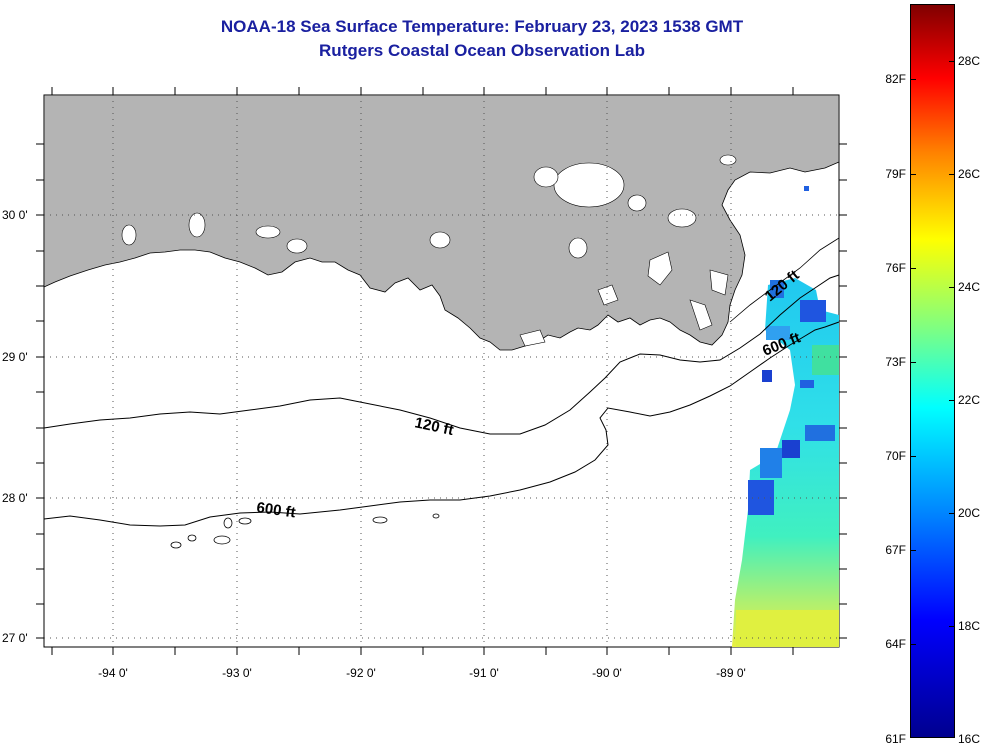 The width and height of the screenshot is (992, 754). Describe the element at coordinates (969, 61) in the screenshot. I see `colorbar-c-28: 28C` at that location.